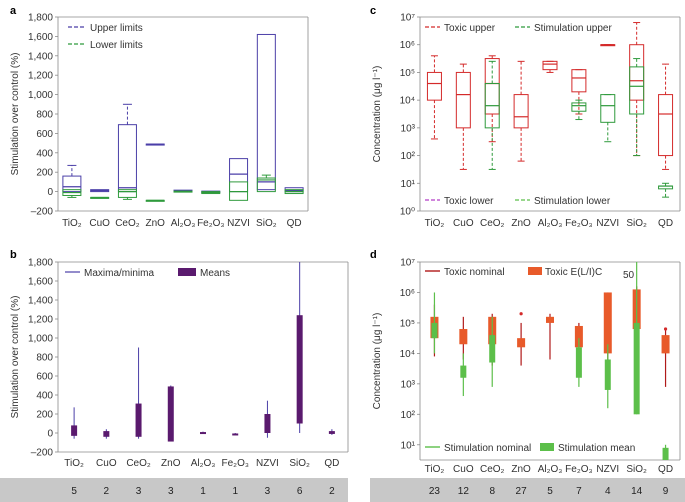 This screenshot has width=685, height=502. What do you see at coordinates (407, 354) in the screenshot?
I see `y-tick-label-d: 10⁴` at bounding box center [407, 354].